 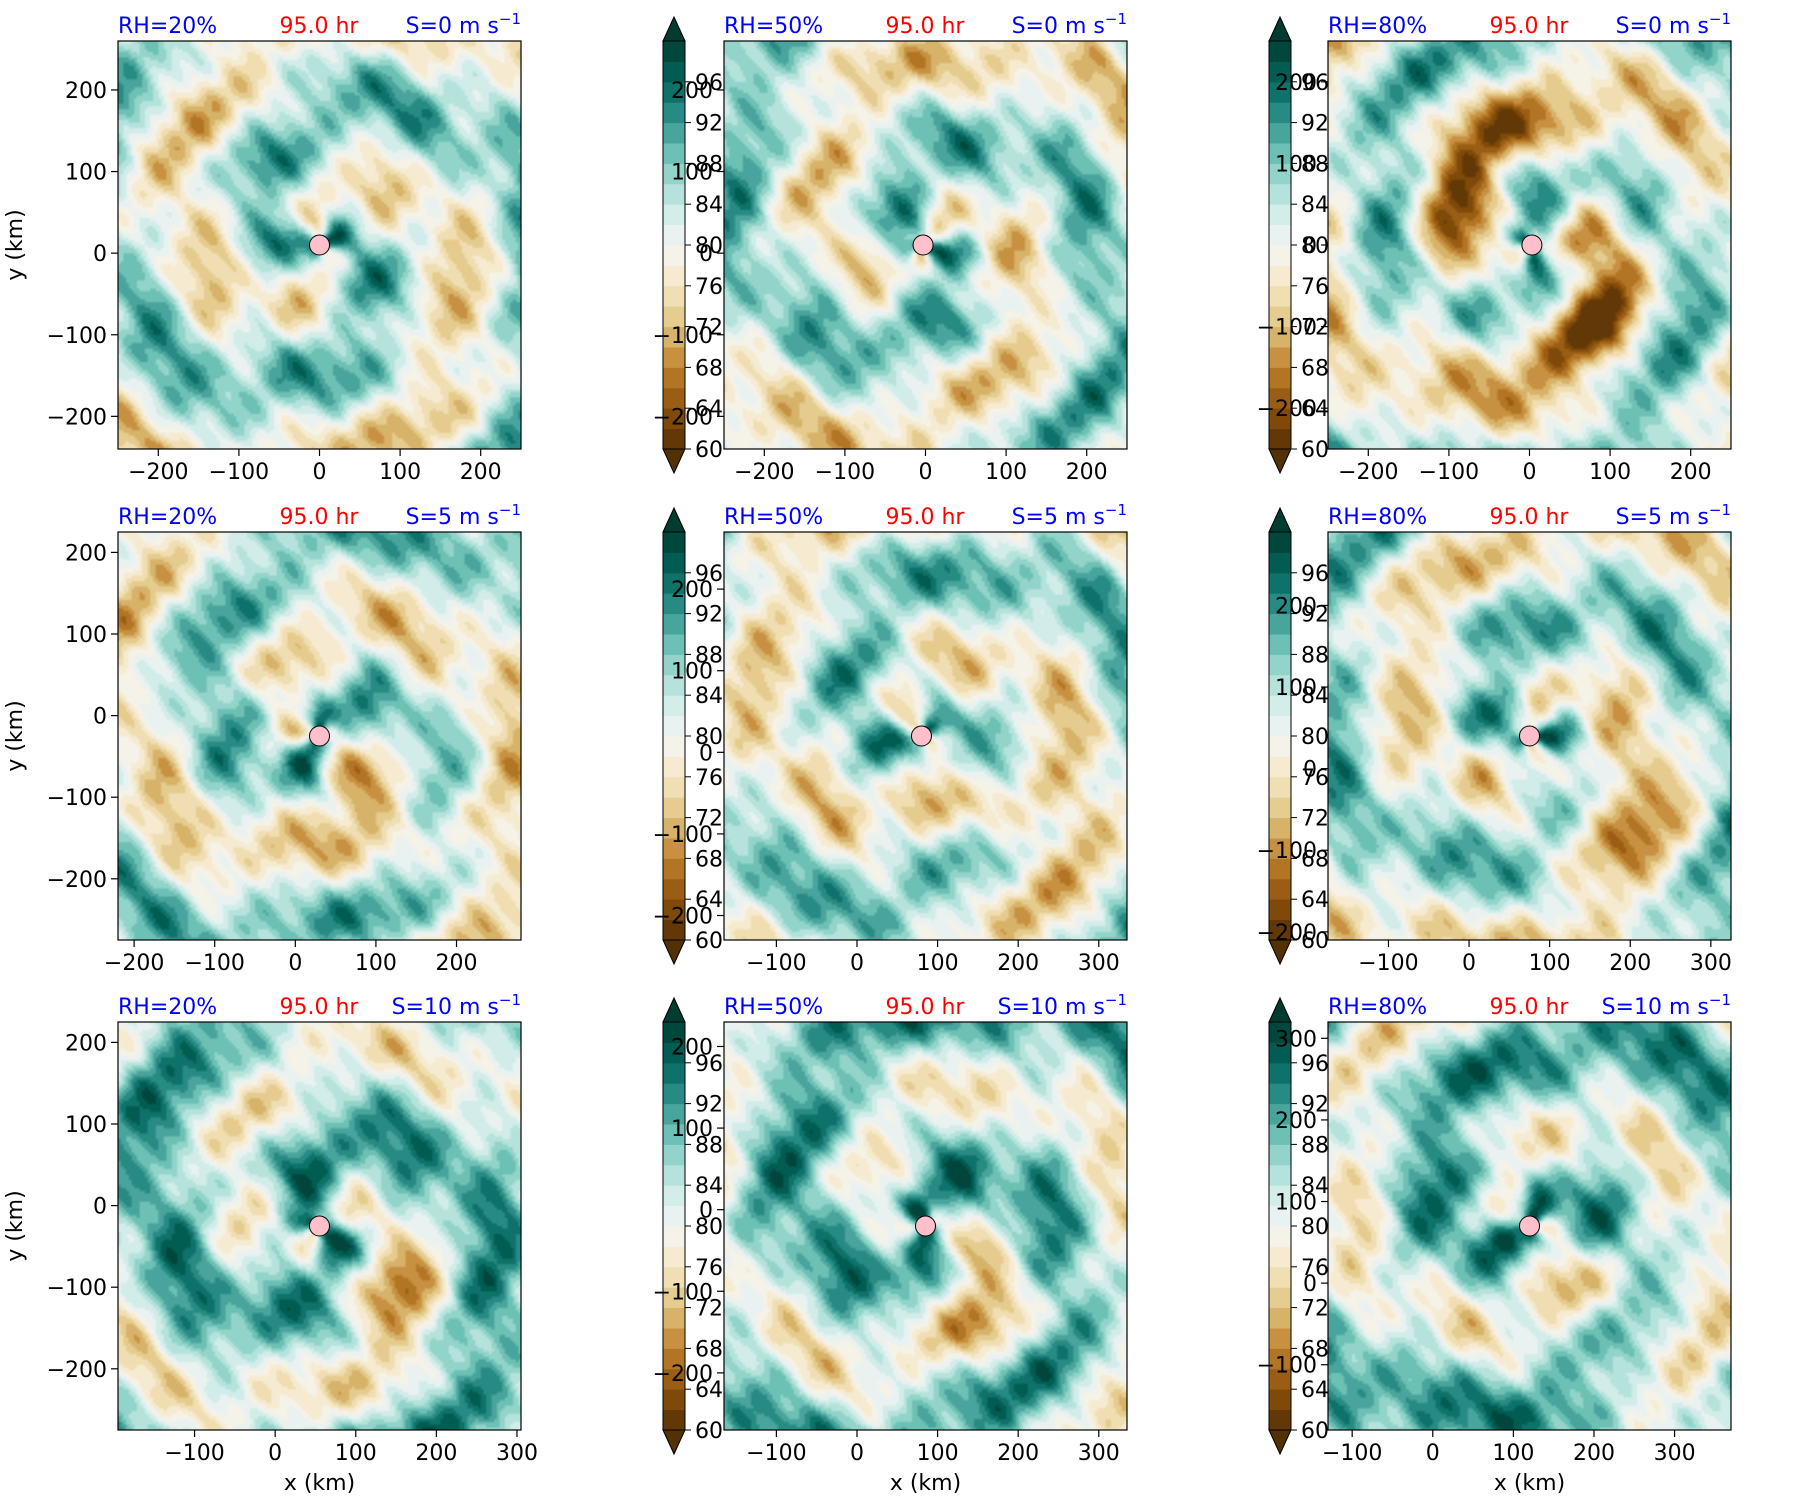 What do you see at coordinates (709, 655) in the screenshot?
I see `colorbar-tick-label: 88` at bounding box center [709, 655].